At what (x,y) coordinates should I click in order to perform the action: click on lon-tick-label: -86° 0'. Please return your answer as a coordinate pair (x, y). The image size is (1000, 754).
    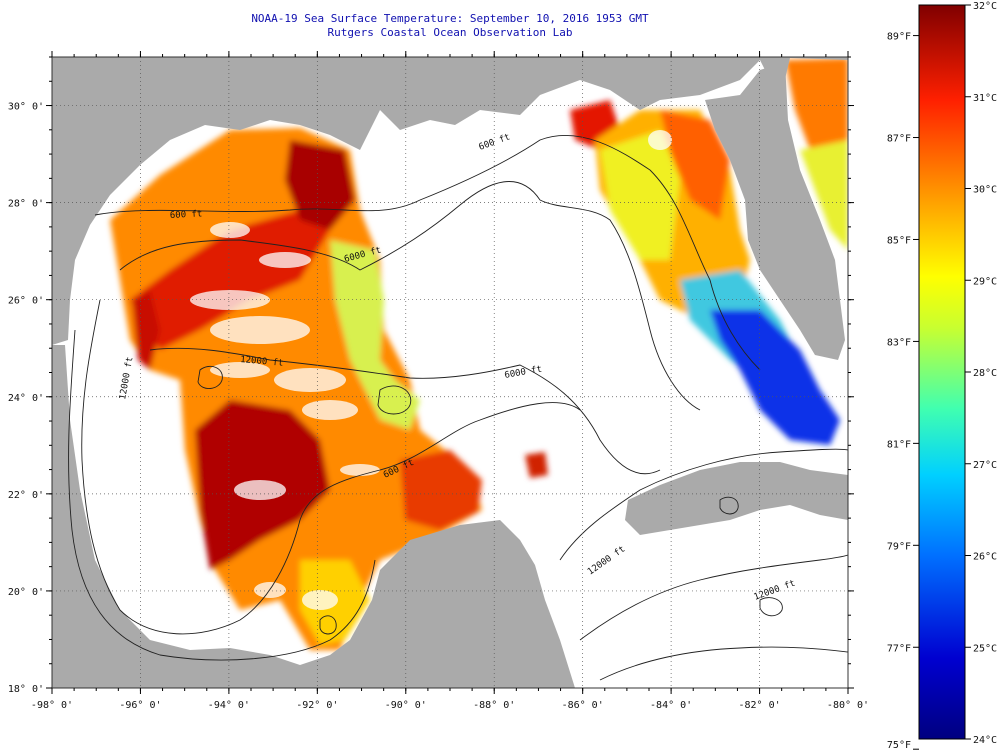
    Looking at the image, I should click on (583, 705).